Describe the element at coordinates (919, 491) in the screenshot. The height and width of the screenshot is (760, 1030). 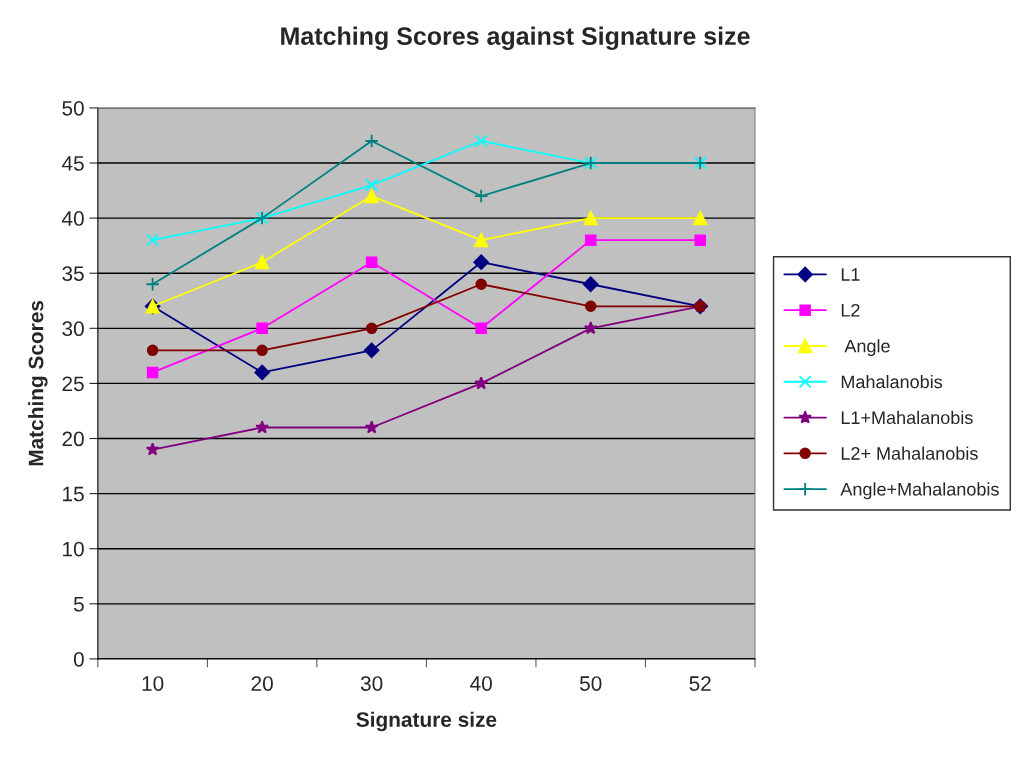
I see `legend-label: Angle+Mahalanobis` at that location.